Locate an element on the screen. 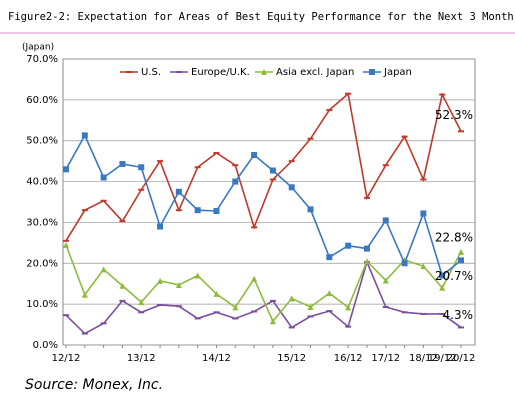 This screenshot has width=515, height=408. x-tick-label: 16/12 is located at coordinates (348, 358).